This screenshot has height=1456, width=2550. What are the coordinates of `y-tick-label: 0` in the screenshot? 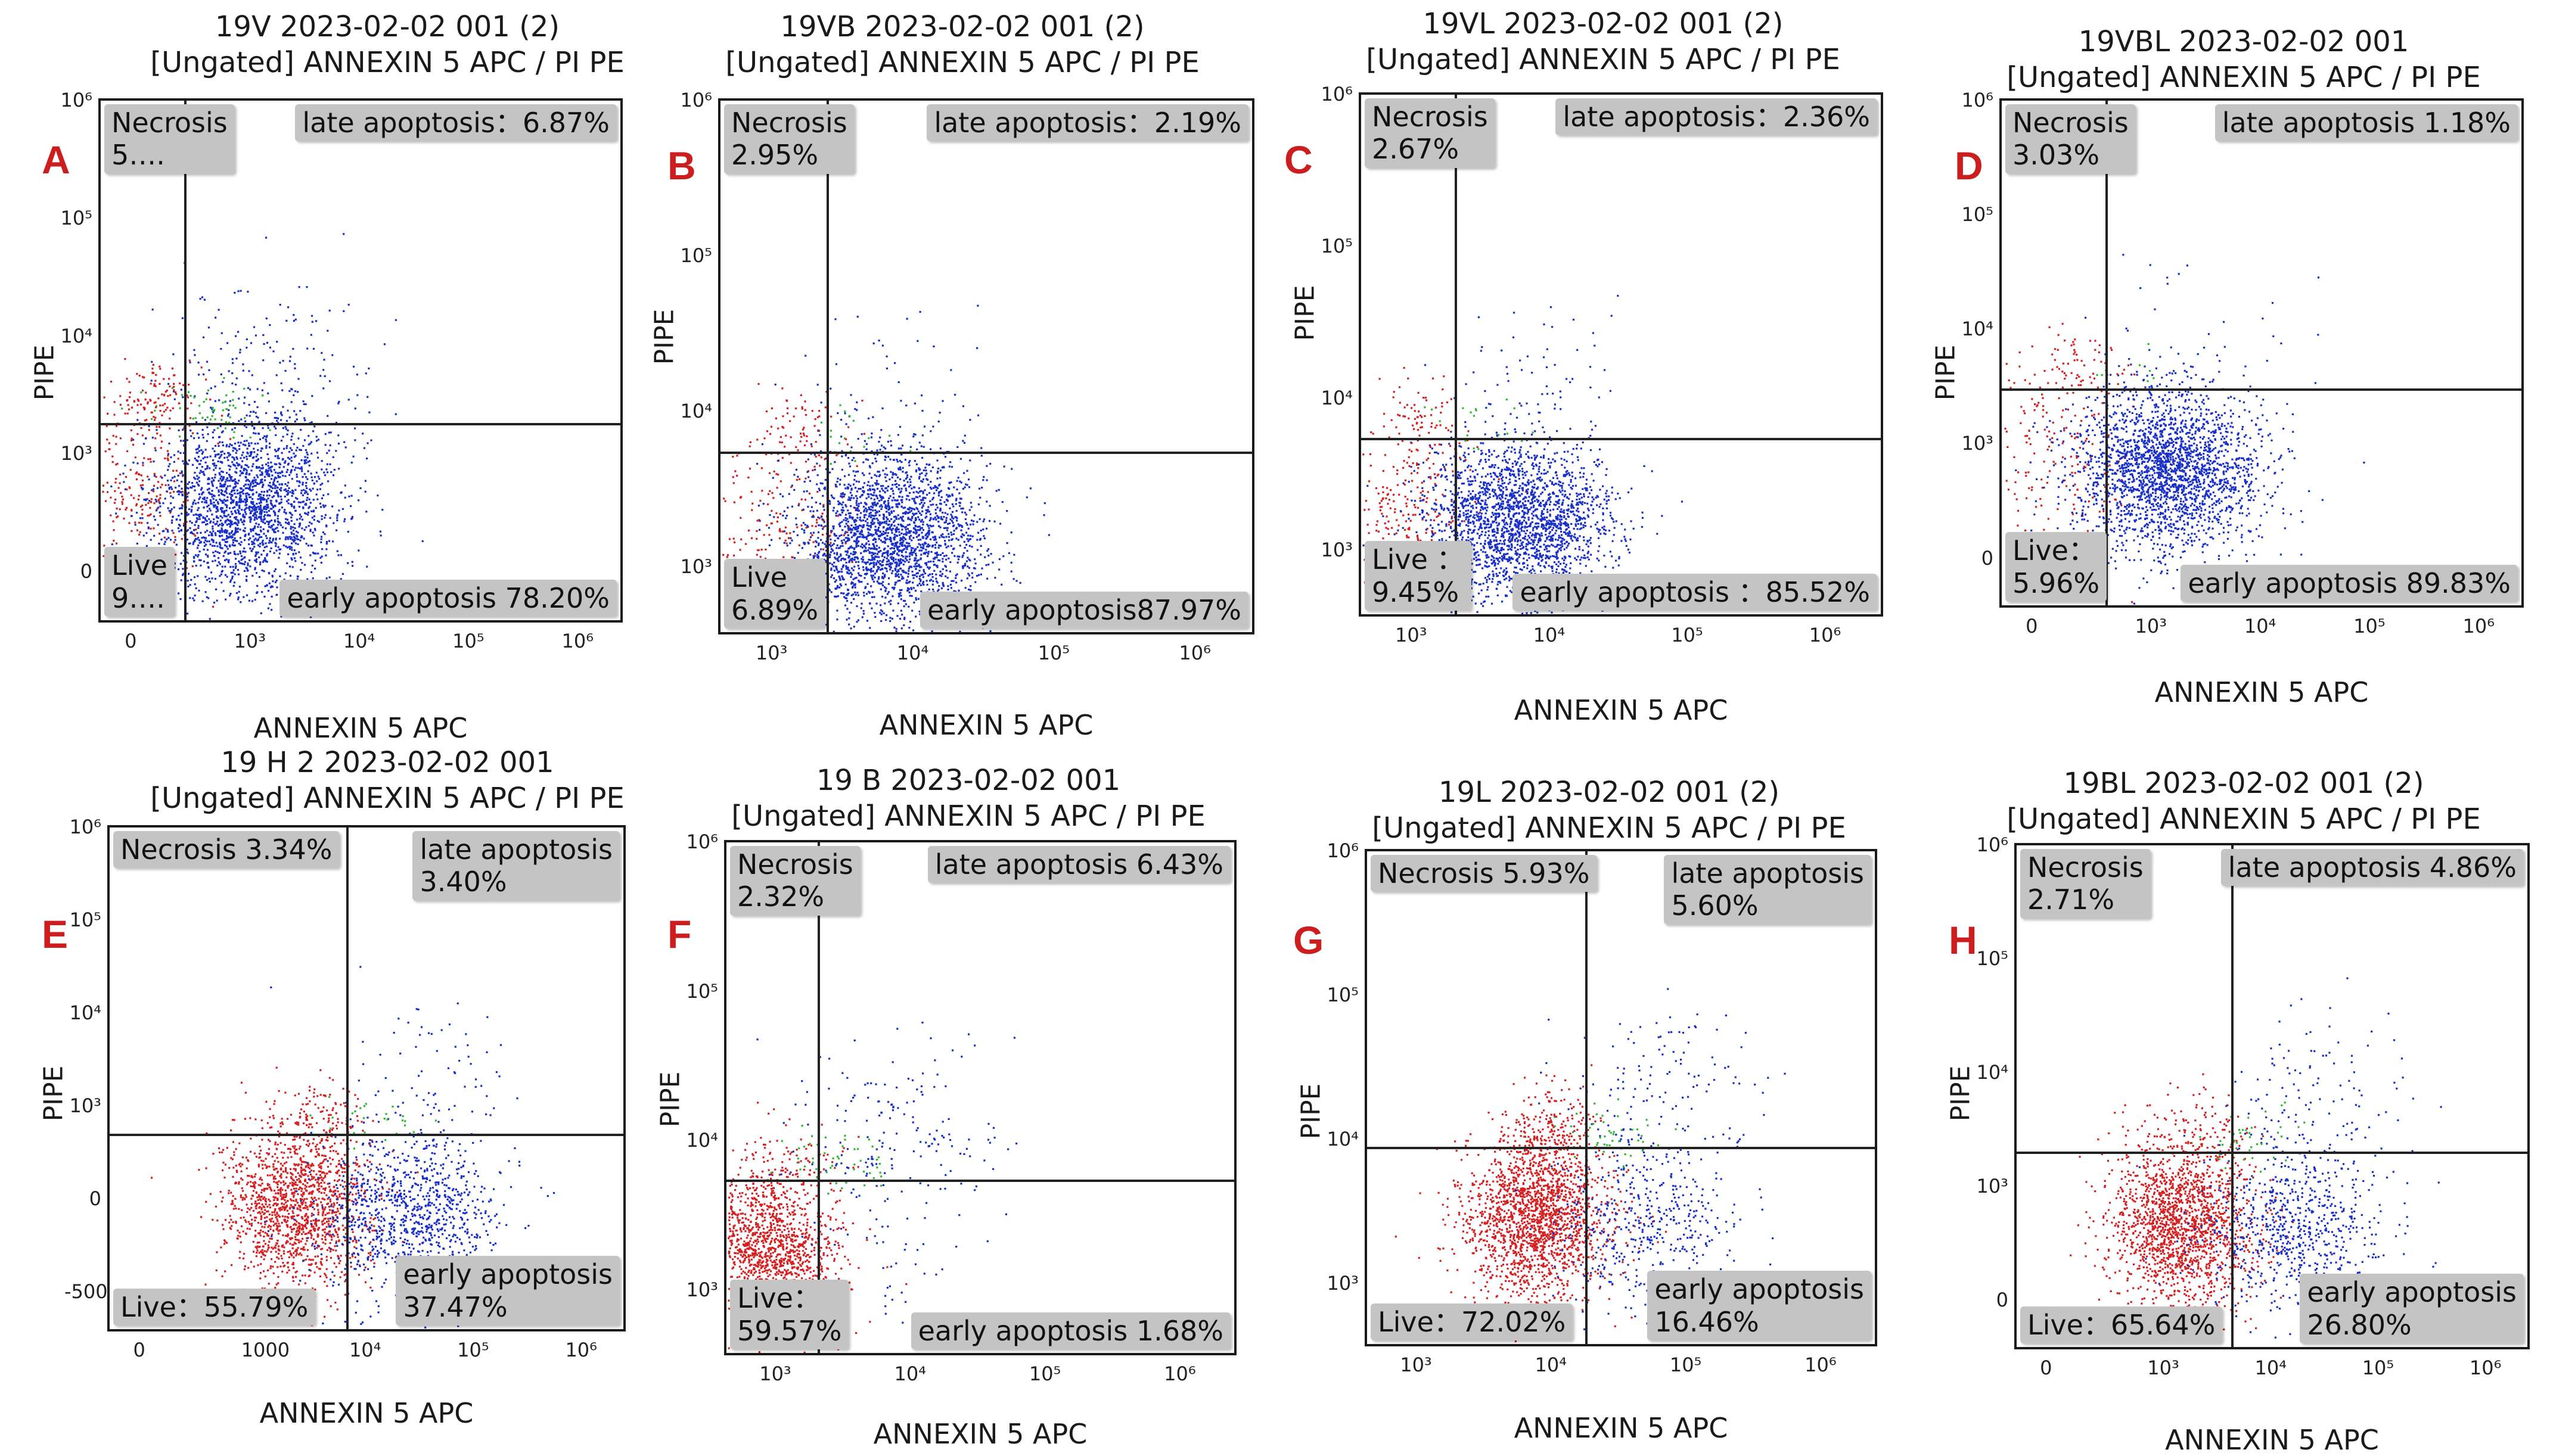 It's located at (73, 571).